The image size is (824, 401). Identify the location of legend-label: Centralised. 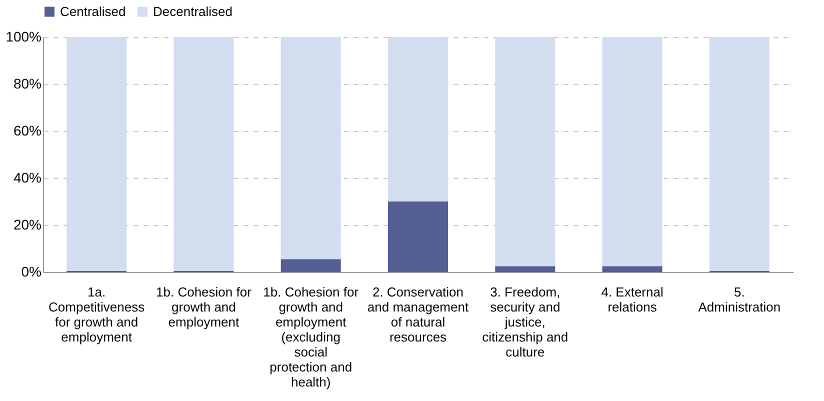
(93, 11).